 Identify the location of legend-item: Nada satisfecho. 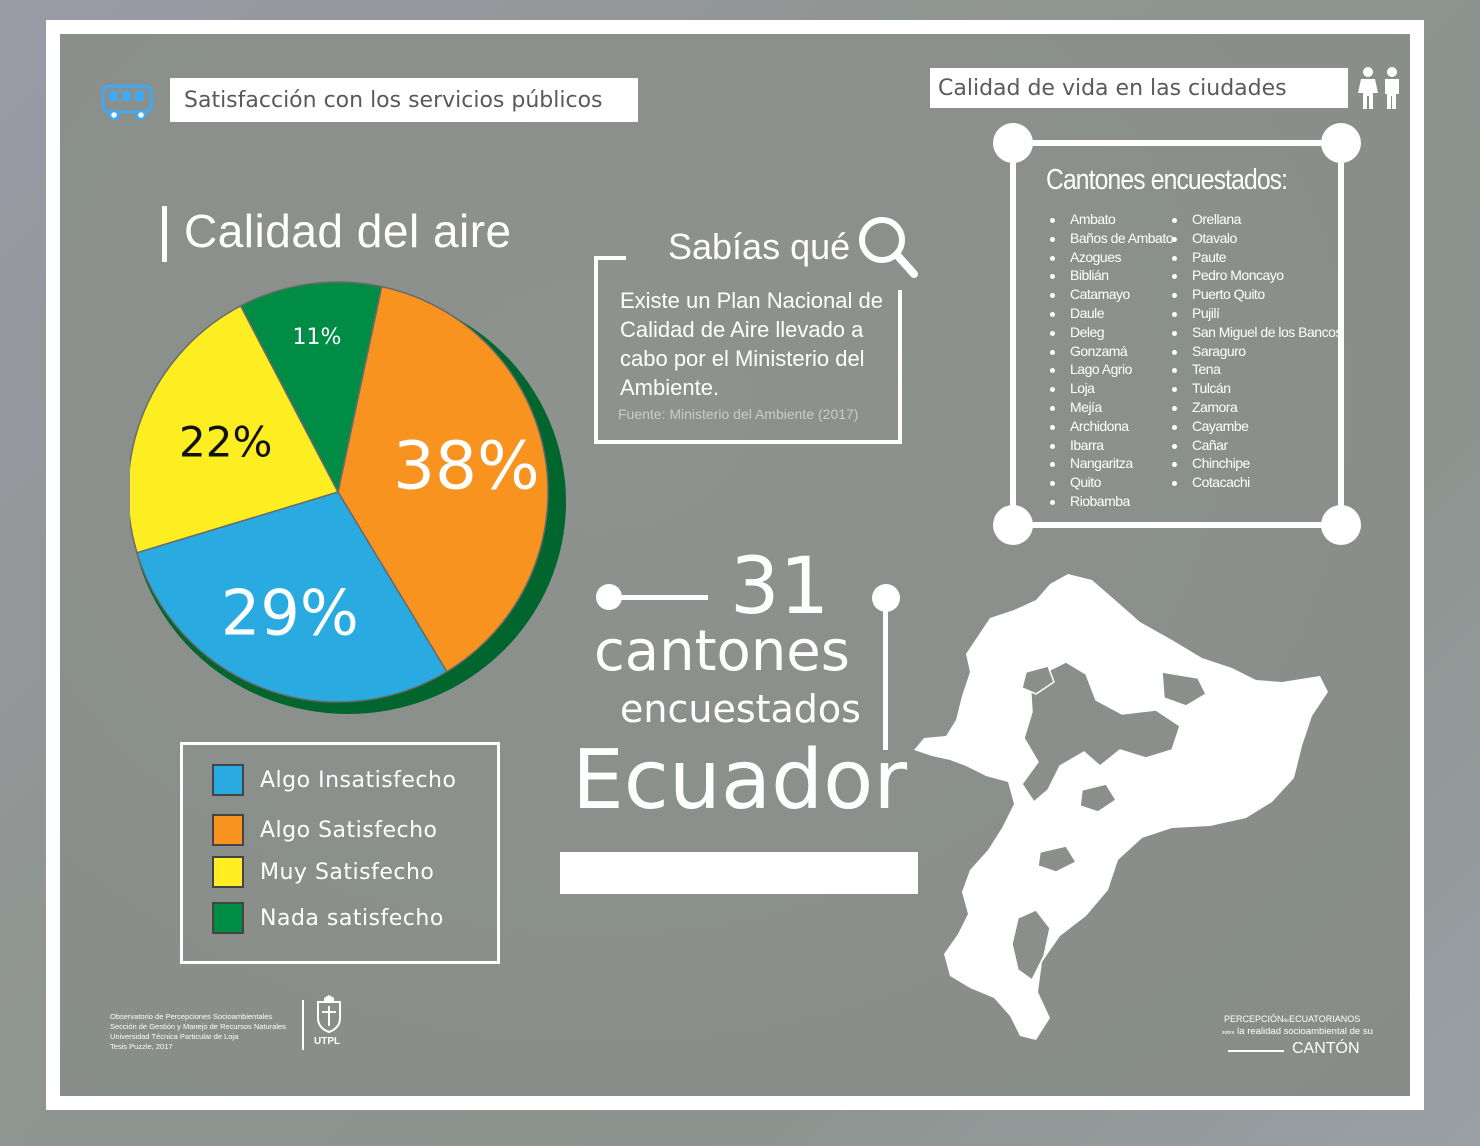
(328, 918).